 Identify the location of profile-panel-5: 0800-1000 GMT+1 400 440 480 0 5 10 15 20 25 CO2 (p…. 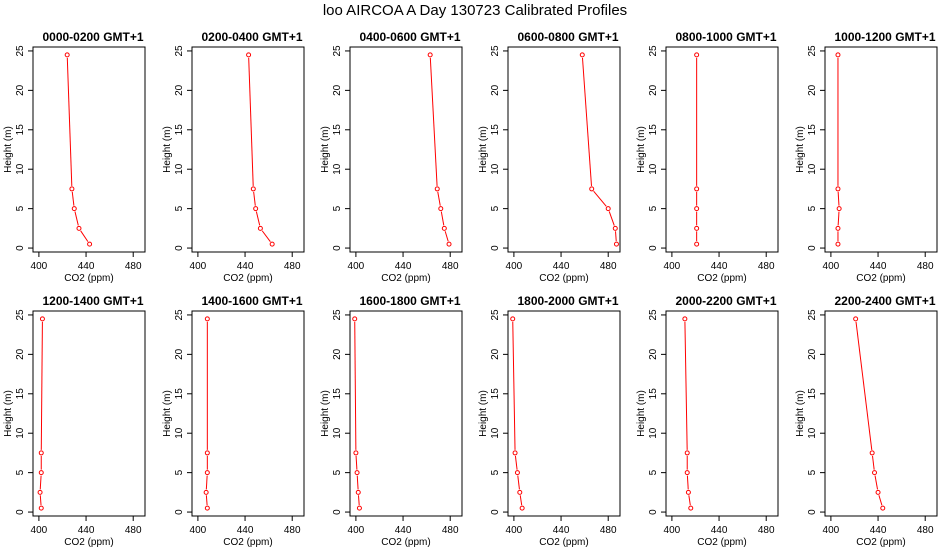
(707, 157).